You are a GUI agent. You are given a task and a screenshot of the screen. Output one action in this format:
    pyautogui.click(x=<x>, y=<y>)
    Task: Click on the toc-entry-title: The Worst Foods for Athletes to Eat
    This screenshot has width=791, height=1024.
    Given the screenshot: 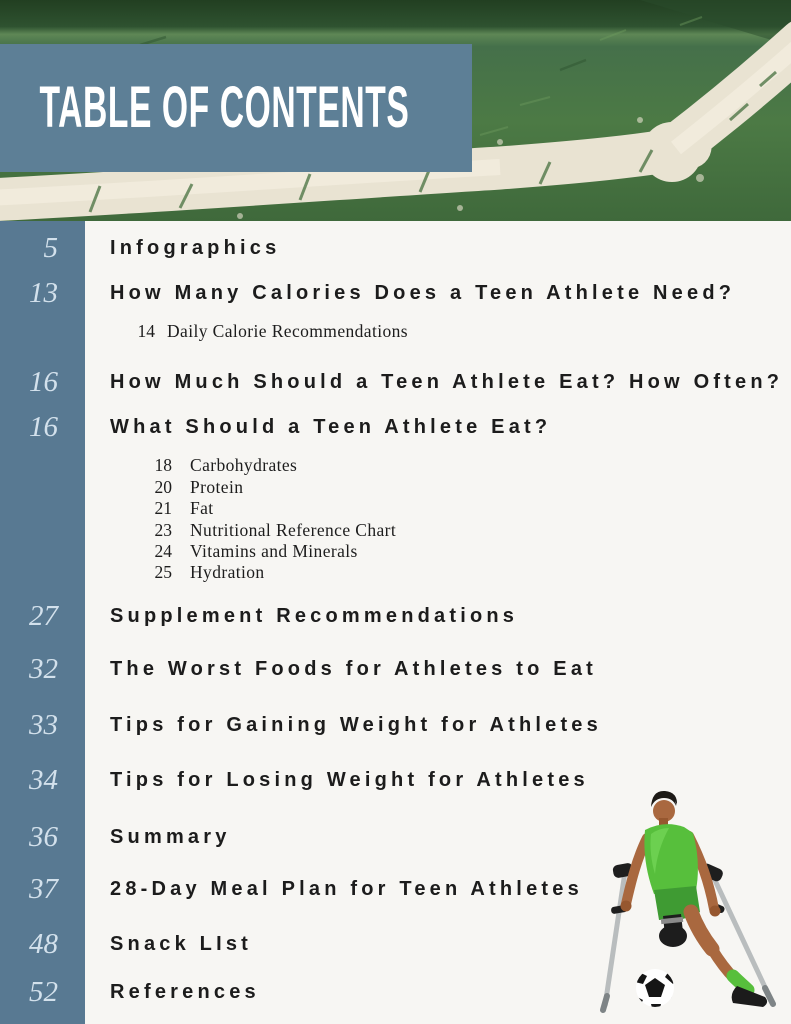 What is the action you would take?
    pyautogui.click(x=354, y=668)
    